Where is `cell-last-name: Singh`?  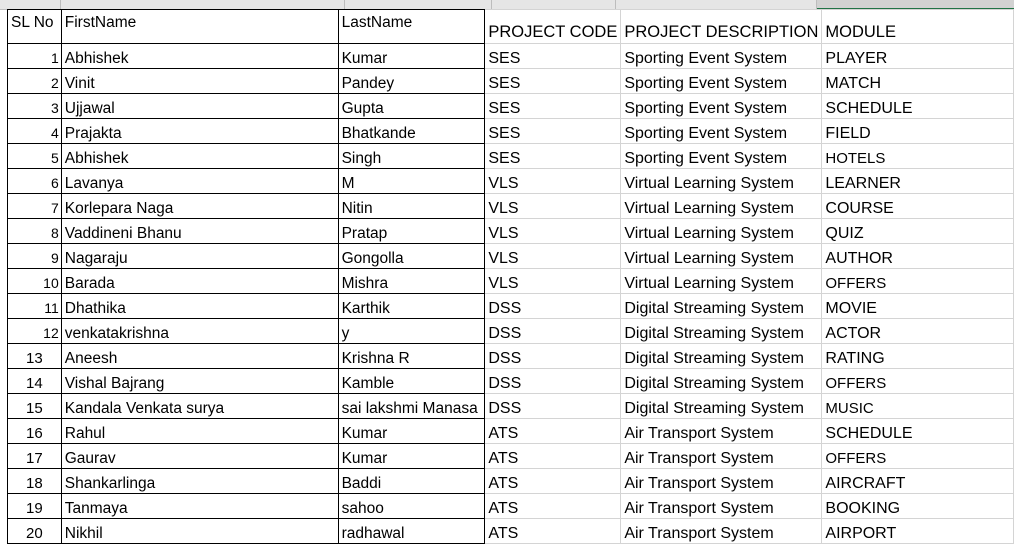
cell-last-name: Singh is located at coordinates (411, 156).